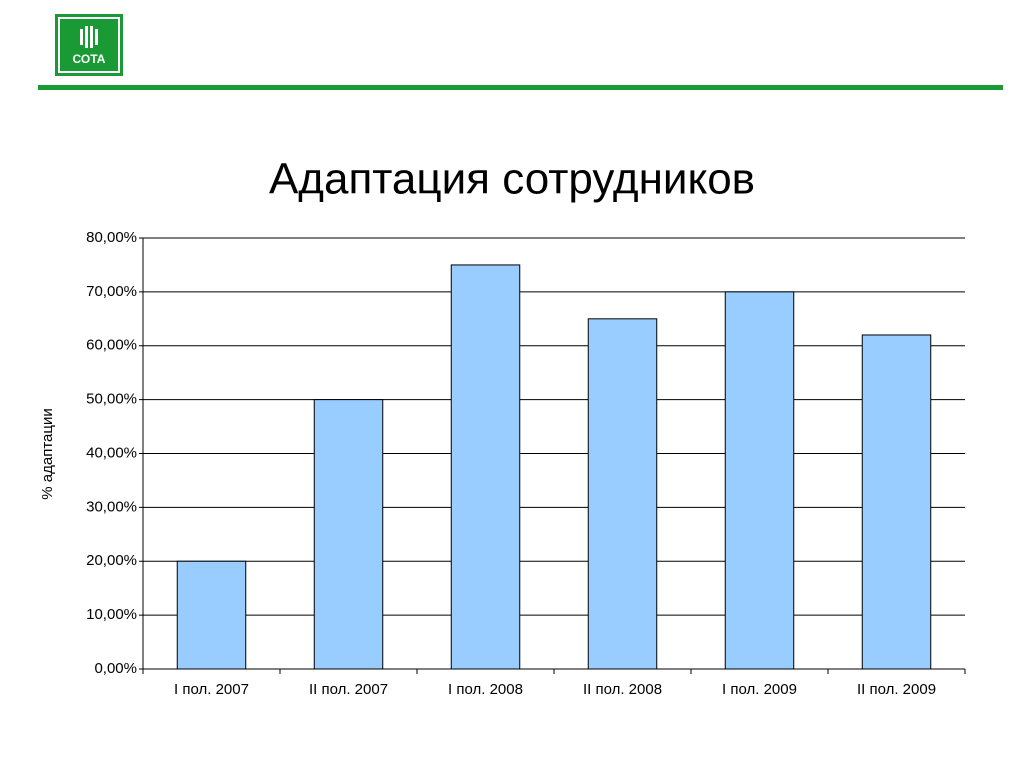 This screenshot has height=767, width=1023. I want to click on x-tick-label: I пол. 2007, so click(211, 689).